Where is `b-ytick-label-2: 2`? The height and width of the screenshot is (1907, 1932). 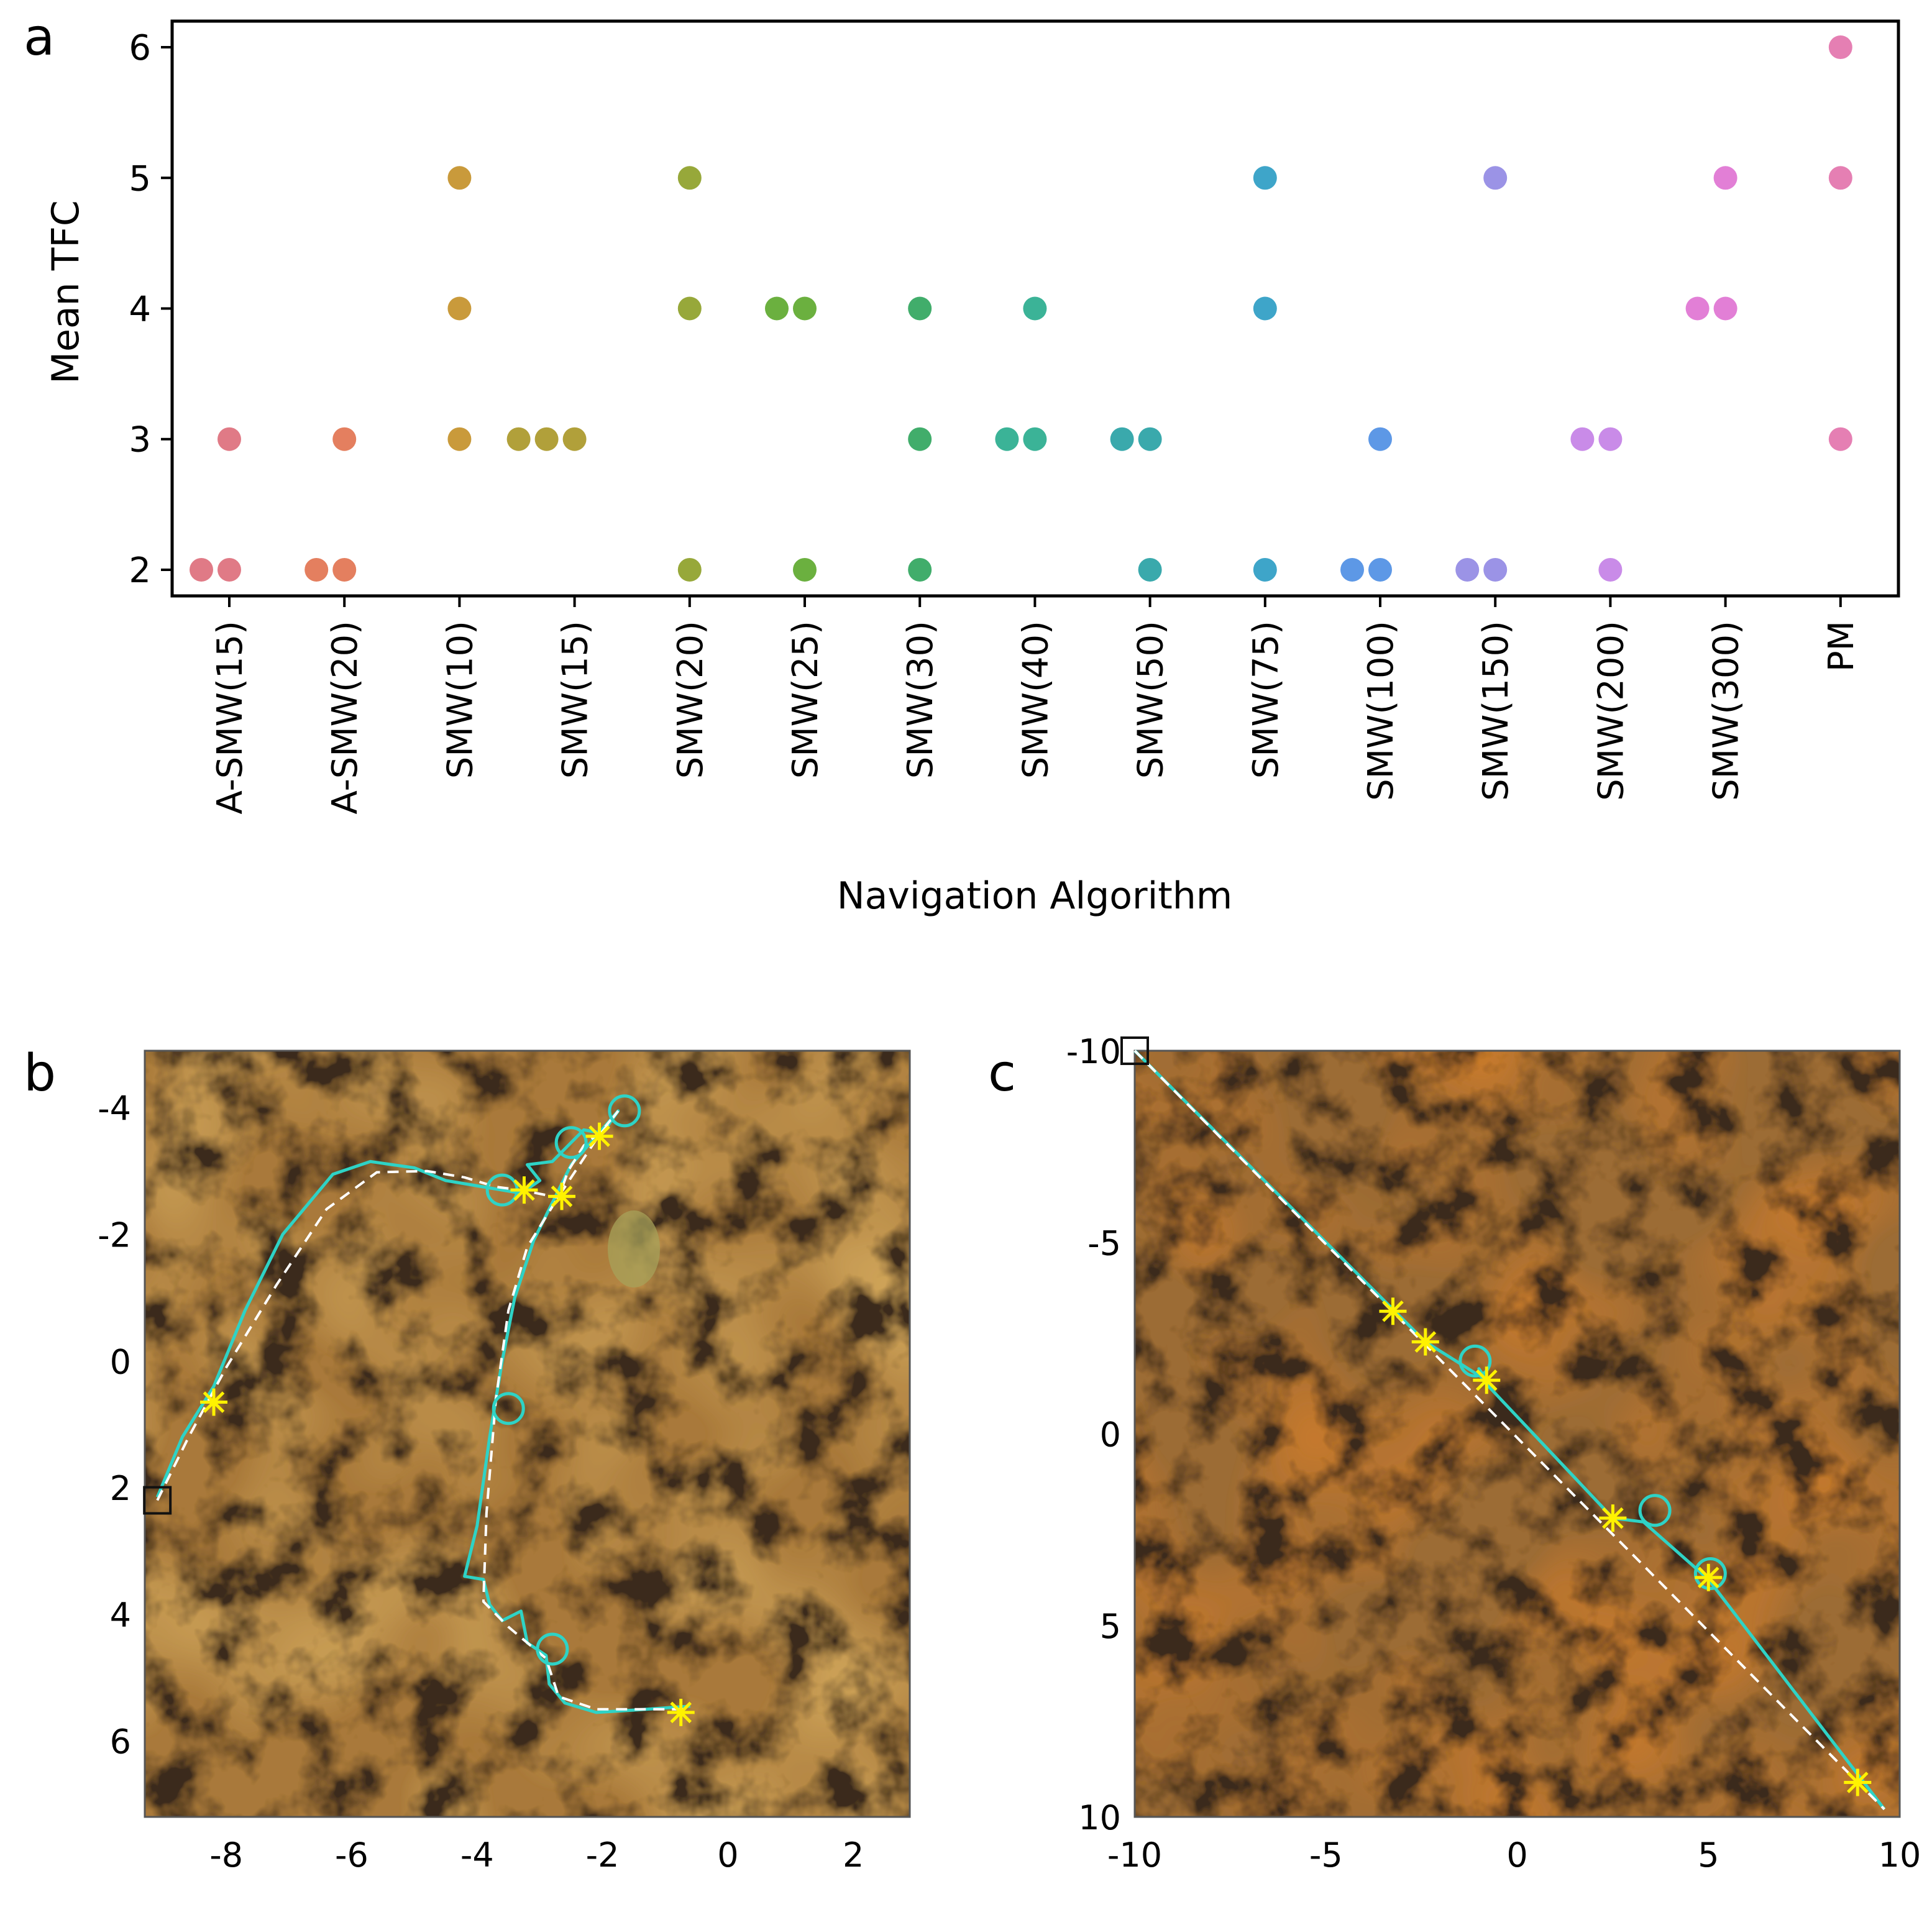 b-ytick-label-2: 2 is located at coordinates (120, 1488).